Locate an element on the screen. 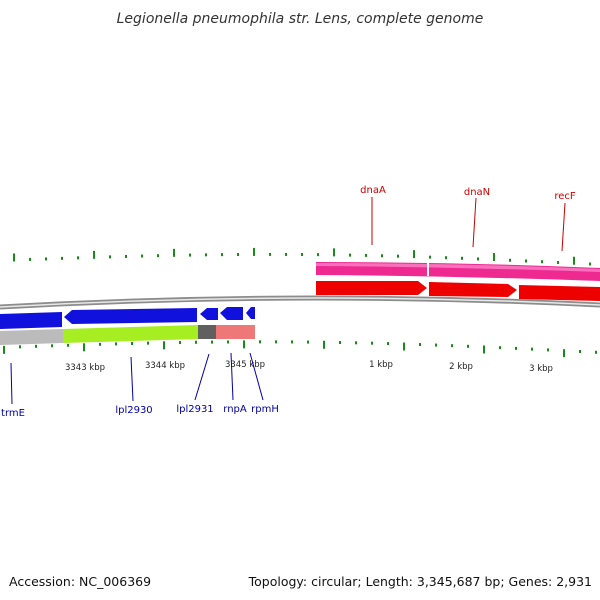 This screenshot has height=600, width=600. operon-bar-gray is located at coordinates (31, 337).